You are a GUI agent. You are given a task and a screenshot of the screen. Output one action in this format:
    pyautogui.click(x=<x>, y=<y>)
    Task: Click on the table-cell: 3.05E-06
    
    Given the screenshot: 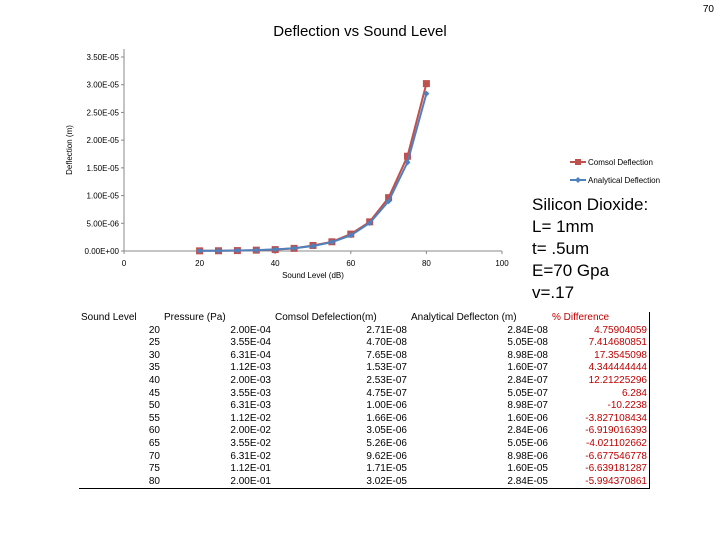 What is the action you would take?
    pyautogui.click(x=386, y=431)
    